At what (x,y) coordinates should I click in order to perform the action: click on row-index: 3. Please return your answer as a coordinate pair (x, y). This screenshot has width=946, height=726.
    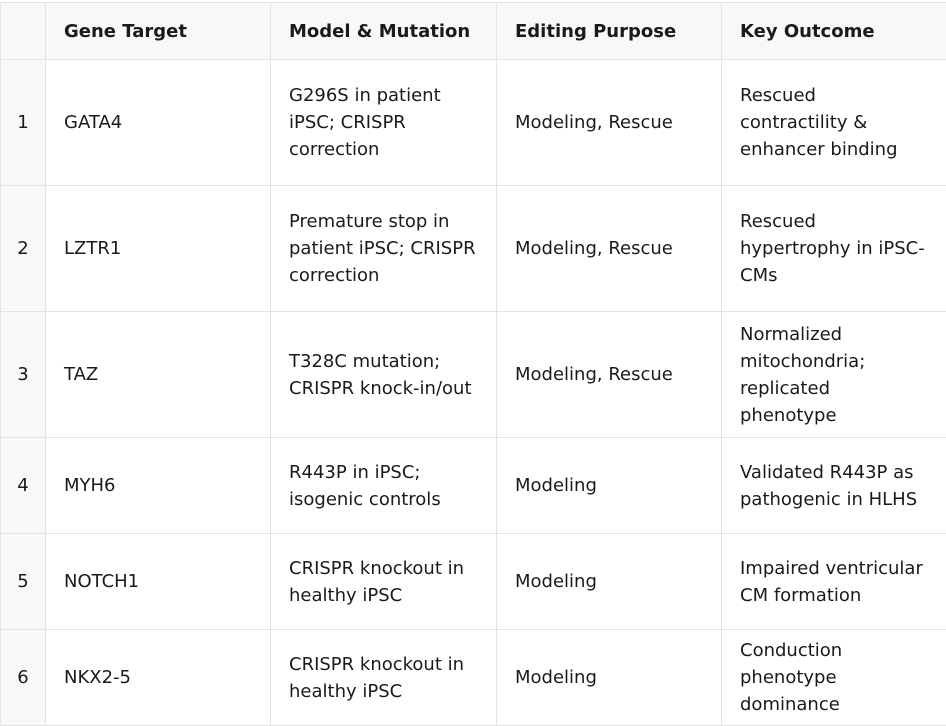
    Looking at the image, I should click on (23, 375).